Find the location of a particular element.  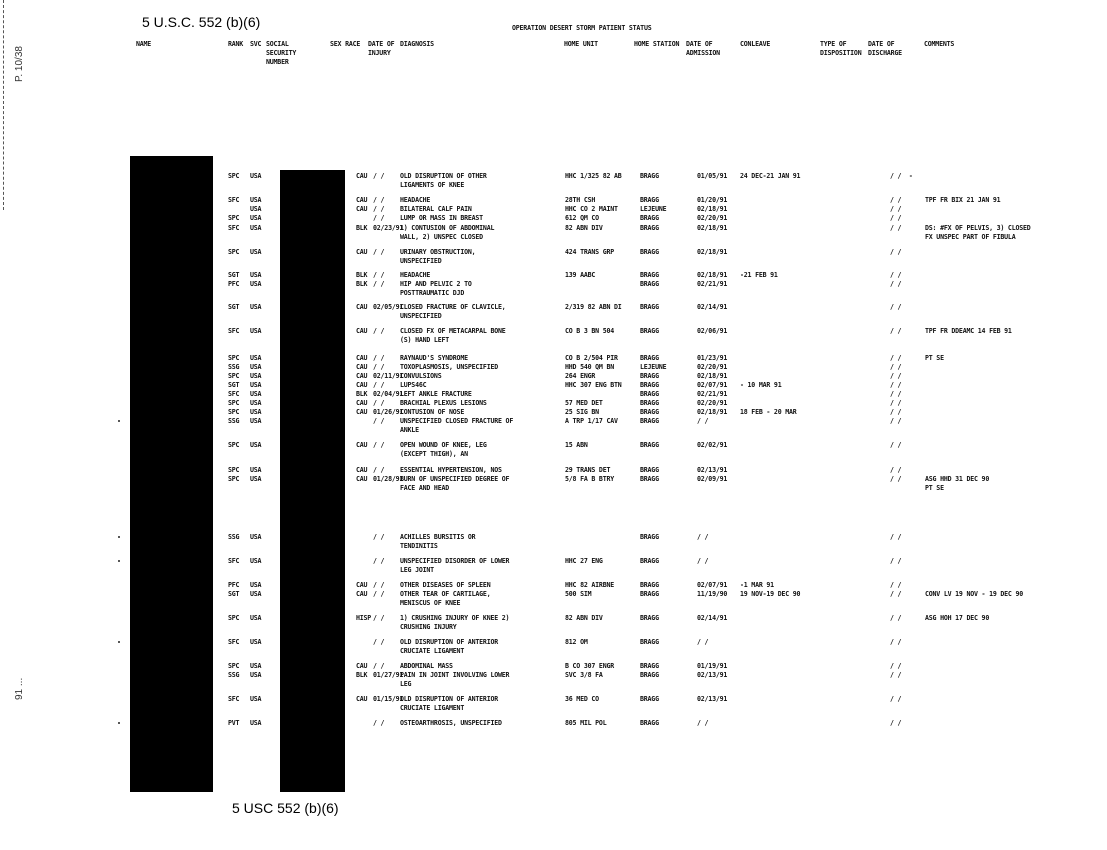

cell-unit: CO B 2/504 PIR is located at coordinates (591, 358).